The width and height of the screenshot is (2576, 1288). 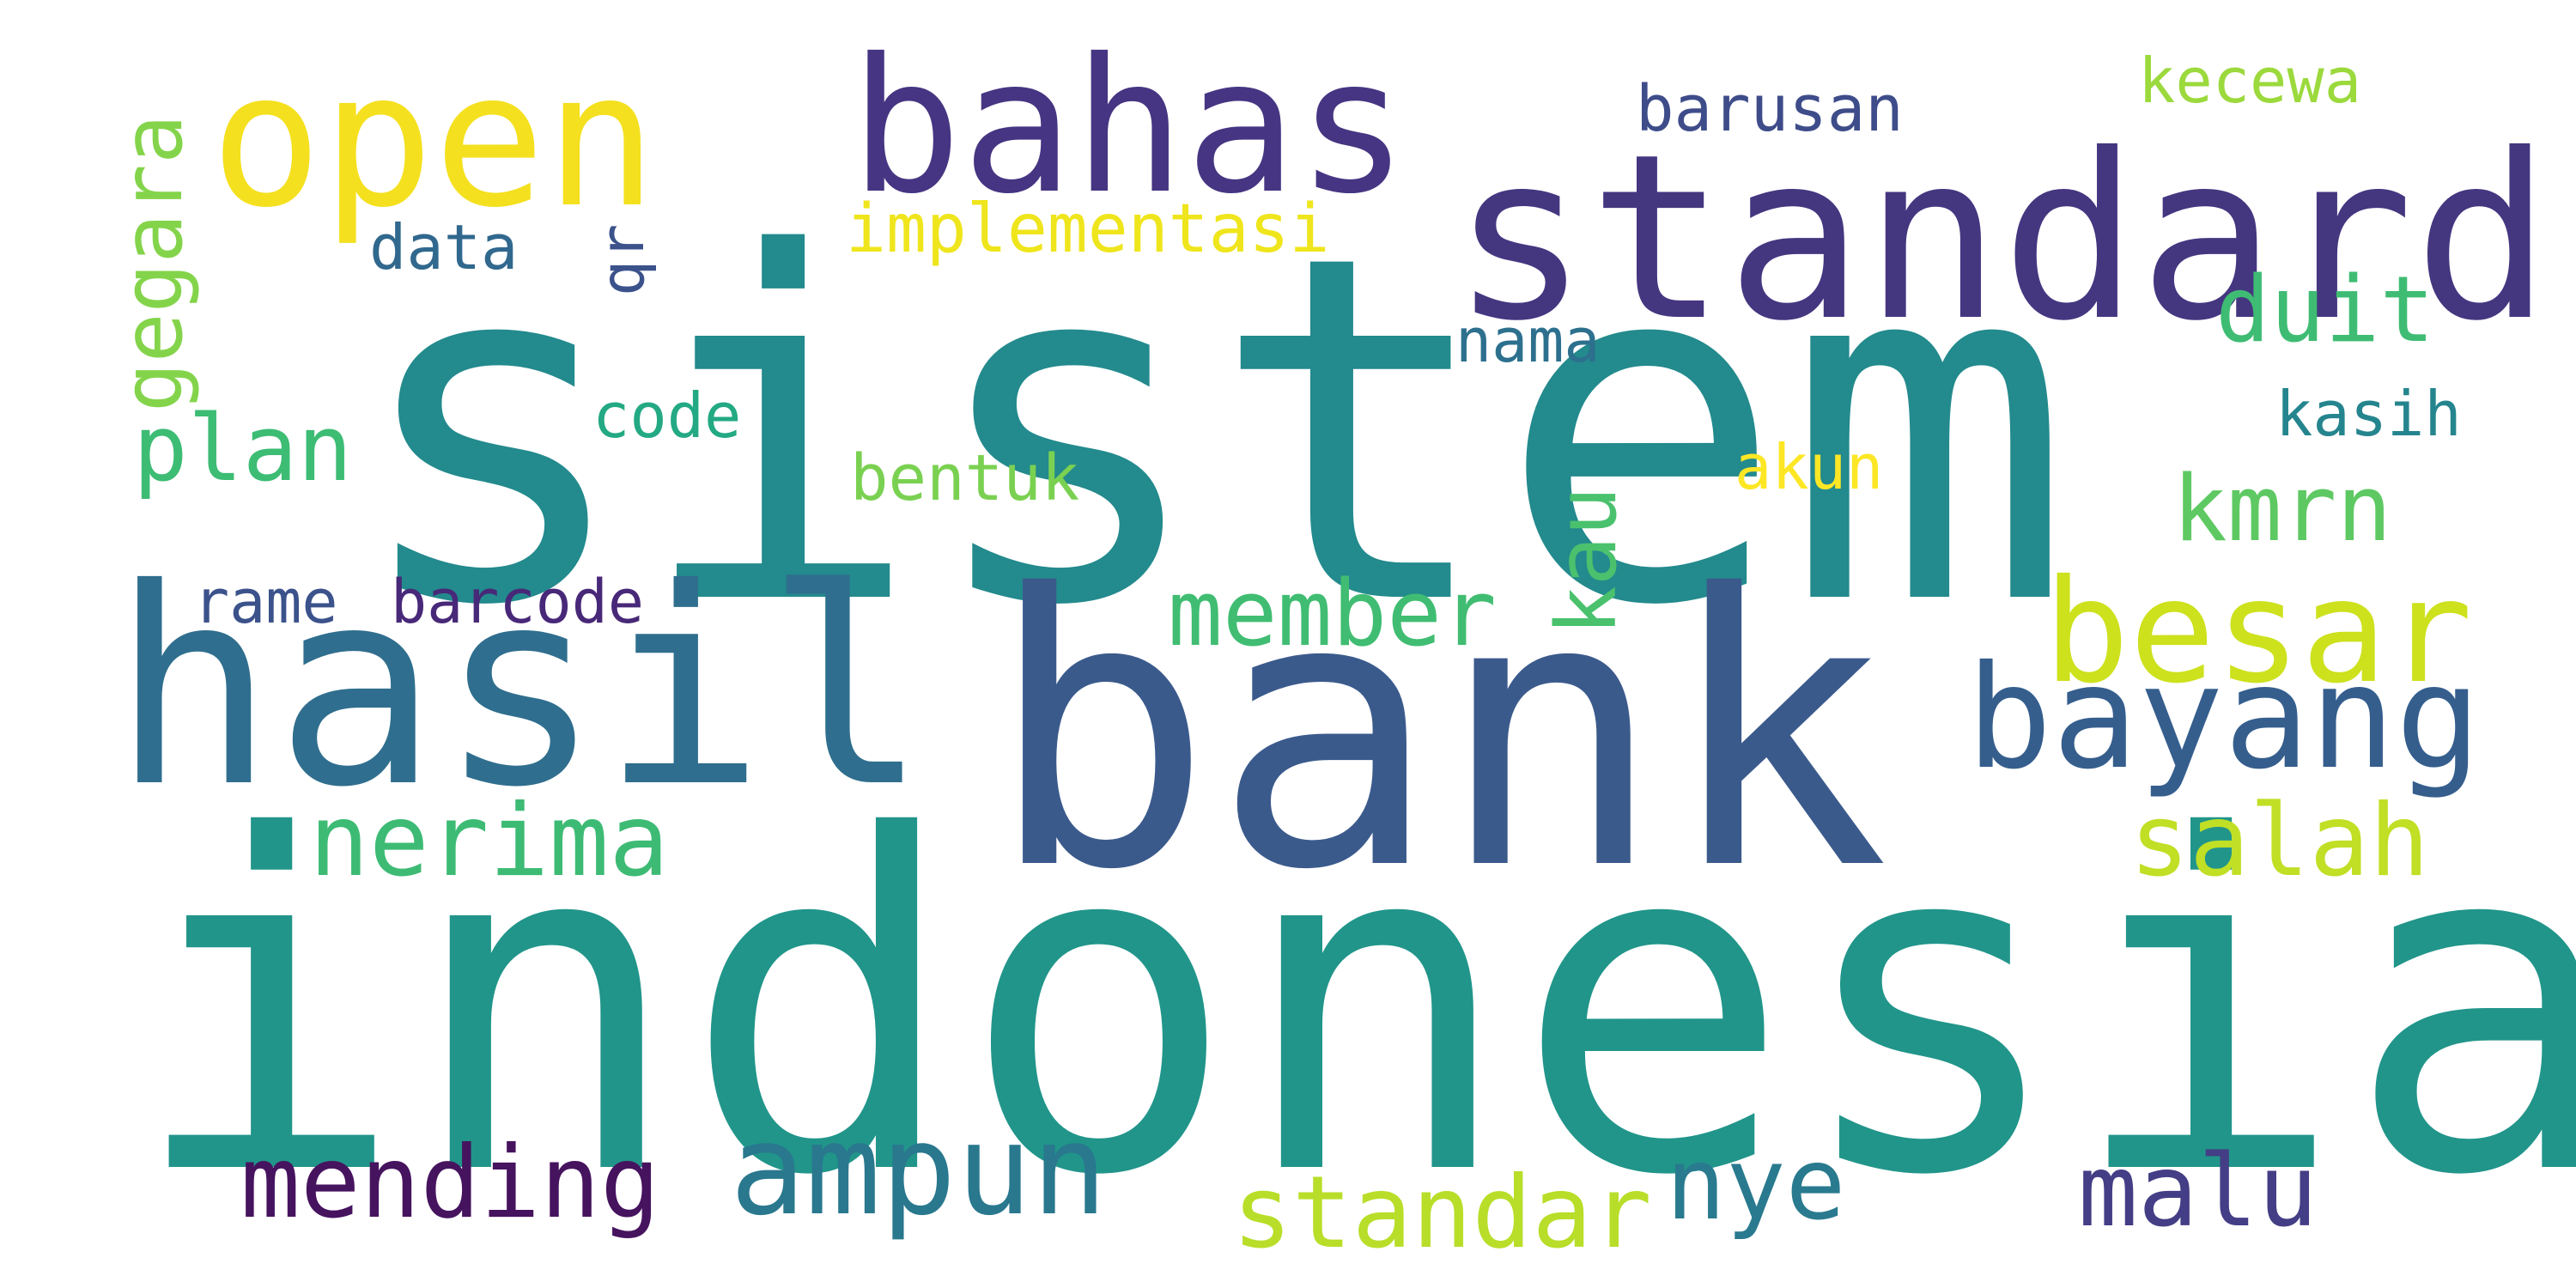 I want to click on word-bank: bank, so click(x=1438, y=733).